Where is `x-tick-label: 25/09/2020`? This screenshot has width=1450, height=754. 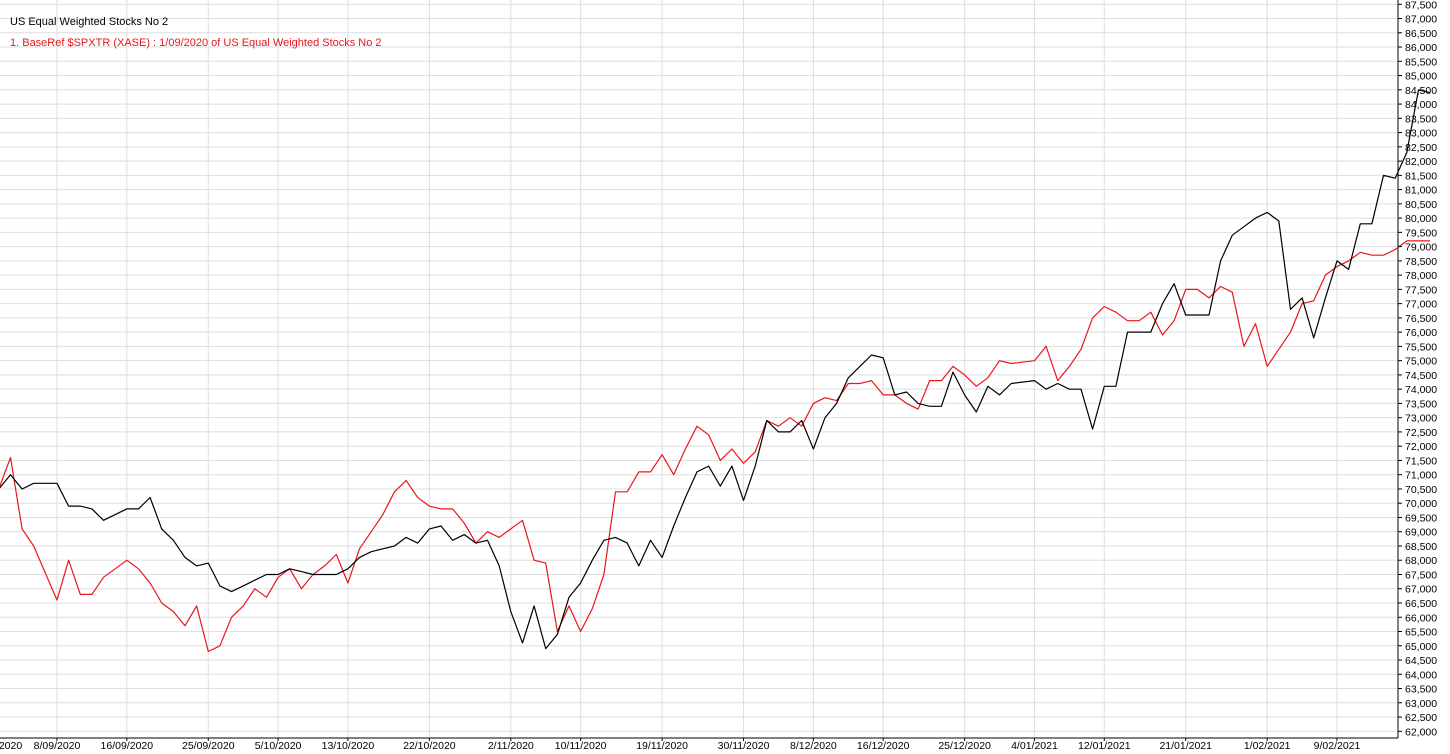
x-tick-label: 25/09/2020 is located at coordinates (208, 746).